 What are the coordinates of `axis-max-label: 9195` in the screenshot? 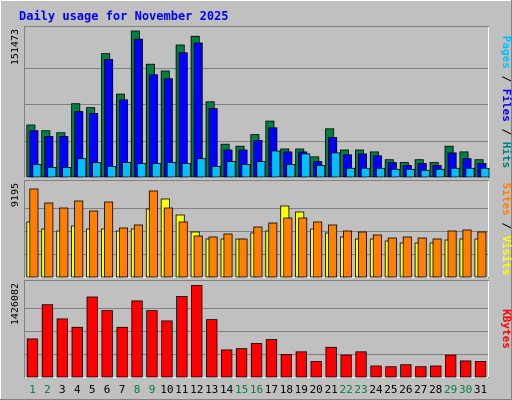 It's located at (15, 195).